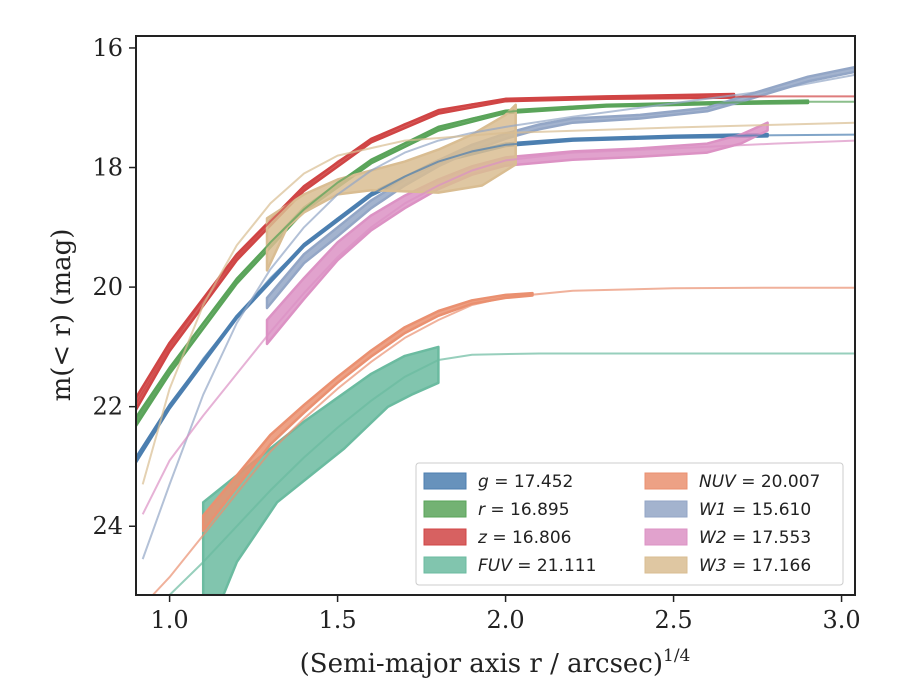  I want to click on x-axis-ticks: 1.0 1.5 2.0 2.5 3.0, so click(506, 614).